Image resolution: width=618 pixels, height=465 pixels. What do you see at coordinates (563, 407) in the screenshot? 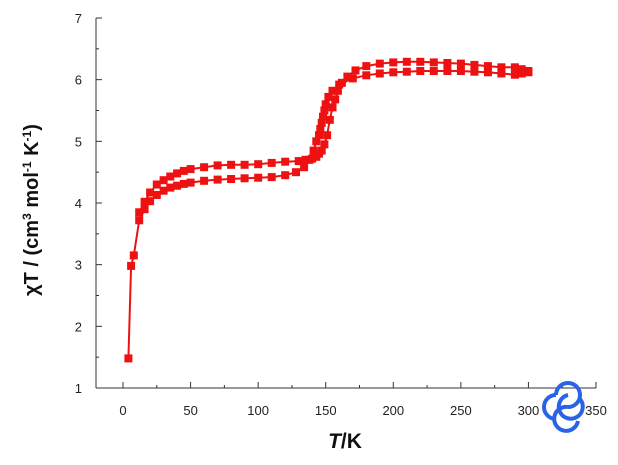
I see `circular-arrows-logo-icon` at bounding box center [563, 407].